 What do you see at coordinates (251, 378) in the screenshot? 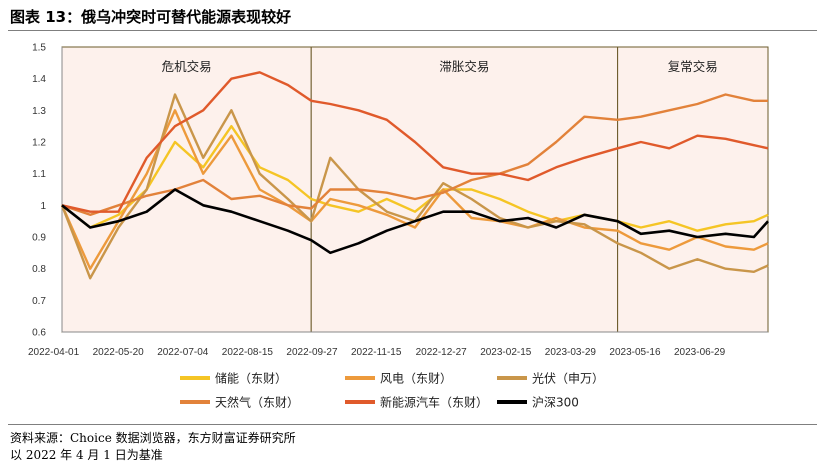
I see `legend-label: 储能（东财）` at bounding box center [251, 378].